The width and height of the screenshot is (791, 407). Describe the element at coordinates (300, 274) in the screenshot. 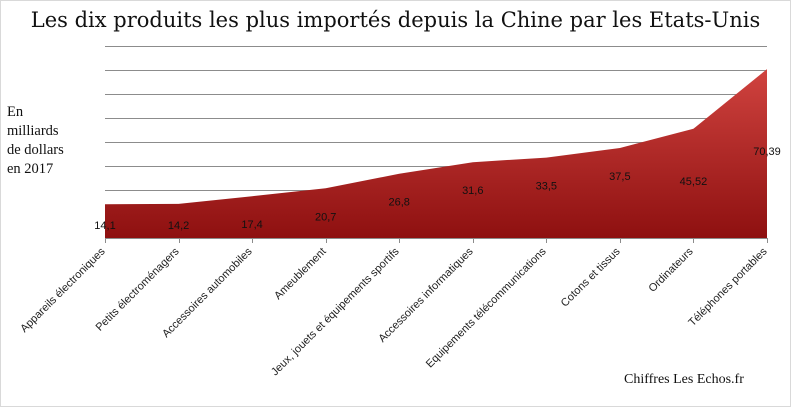

I see `x-tick-label: Ameublement` at that location.